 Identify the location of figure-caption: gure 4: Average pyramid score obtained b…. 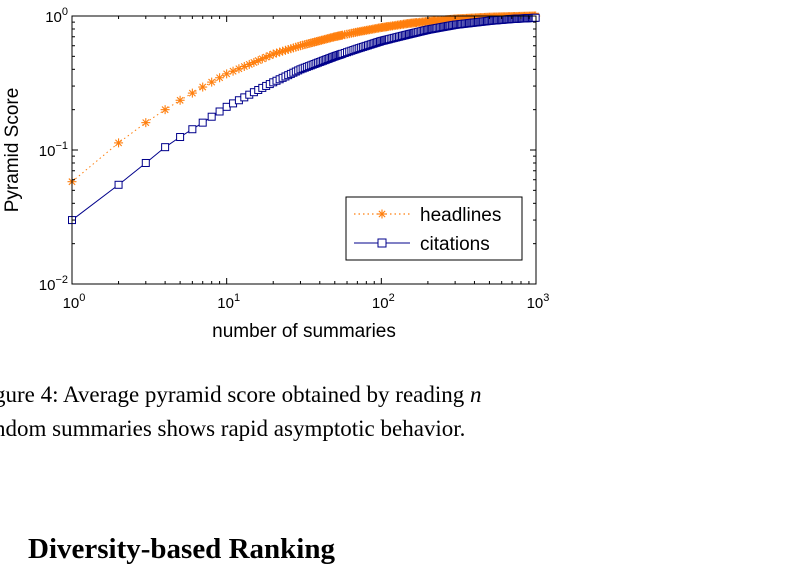
(404, 412).